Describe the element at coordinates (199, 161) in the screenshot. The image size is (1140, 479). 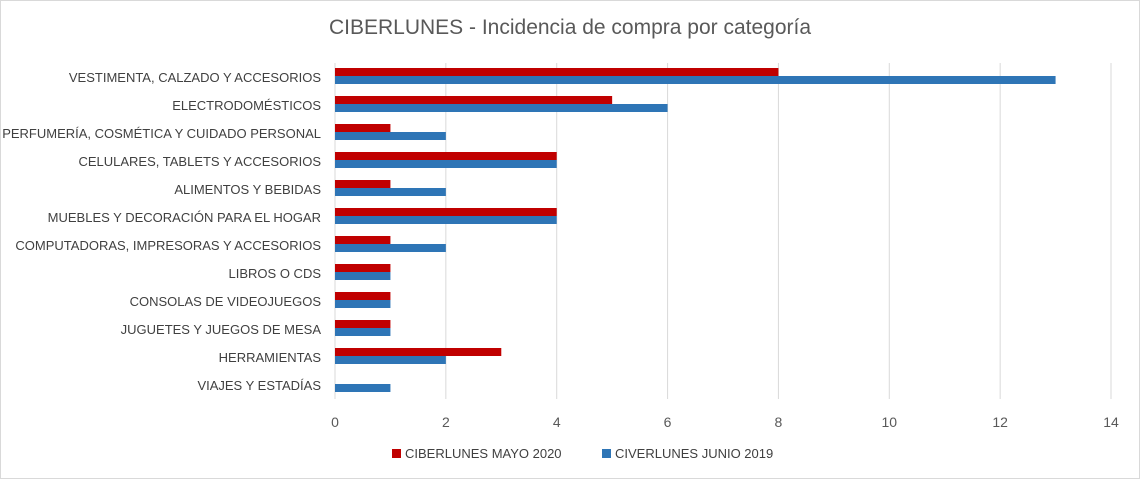
I see `category-label: CELULARES, TABLETS Y ACCESORIOS` at that location.